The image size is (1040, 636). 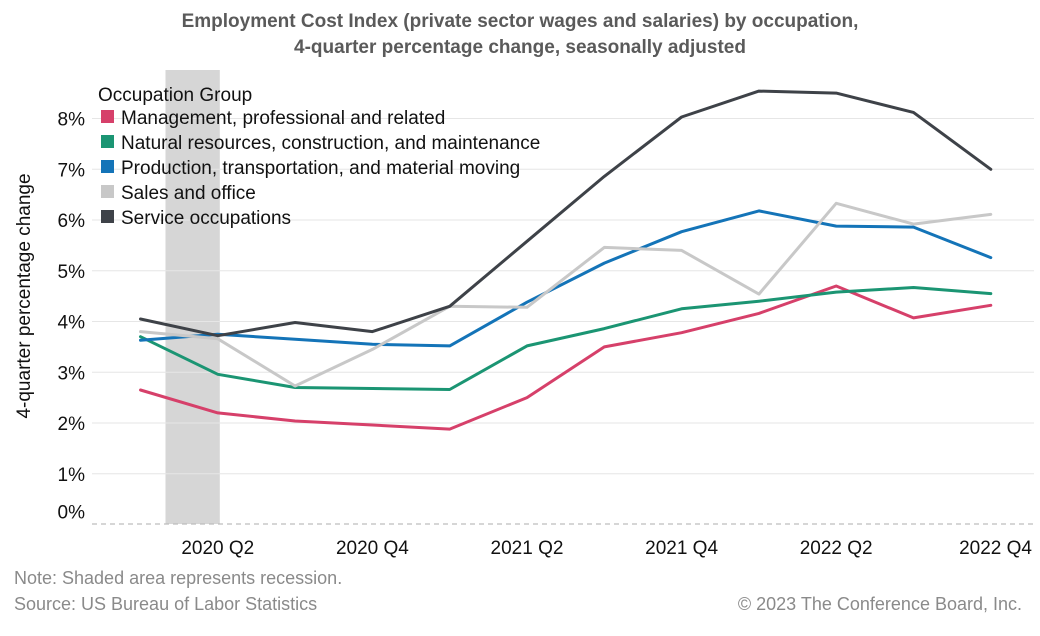 I want to click on y-tick-label: 1%, so click(x=72, y=475).